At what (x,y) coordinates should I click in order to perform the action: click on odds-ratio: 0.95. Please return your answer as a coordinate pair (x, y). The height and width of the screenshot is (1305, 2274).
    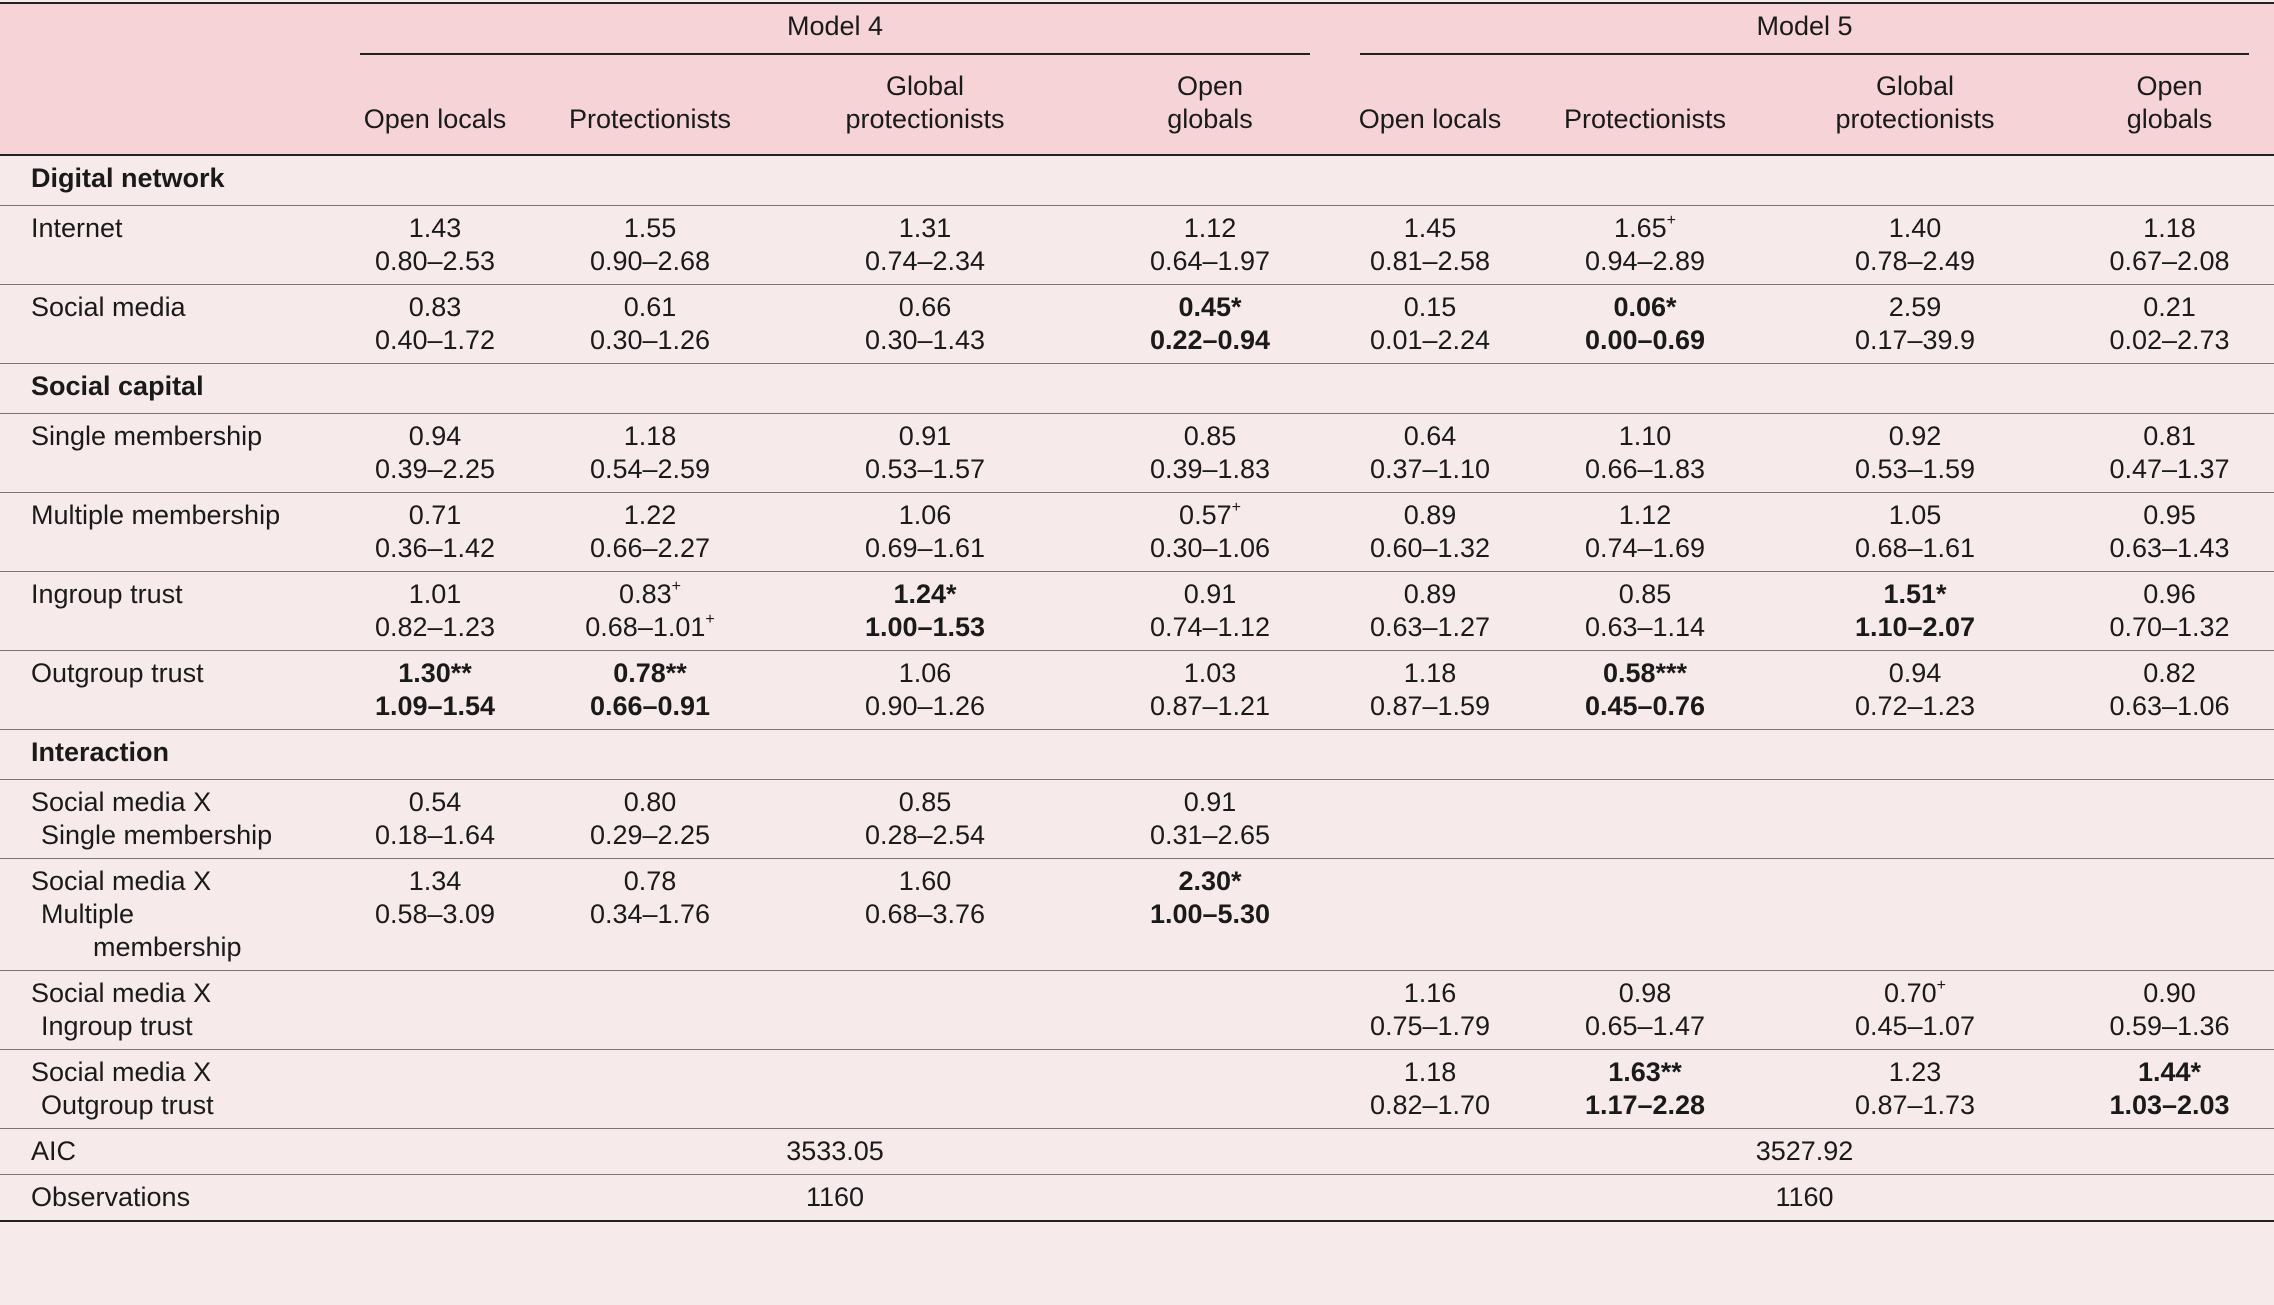
    Looking at the image, I should click on (2169, 514).